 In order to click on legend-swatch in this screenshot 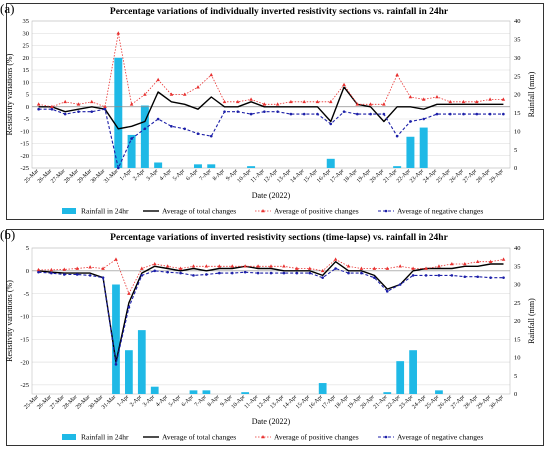, I will do `click(69, 211)`.